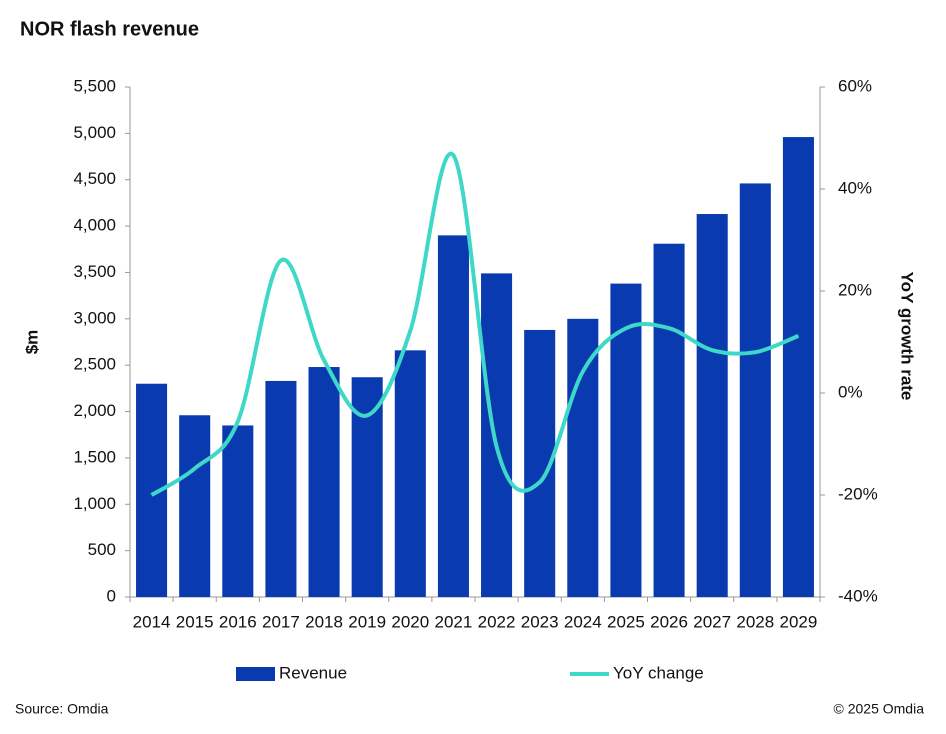 This screenshot has height=734, width=946. Describe the element at coordinates (324, 621) in the screenshot. I see `x-tick-label: 2018` at that location.